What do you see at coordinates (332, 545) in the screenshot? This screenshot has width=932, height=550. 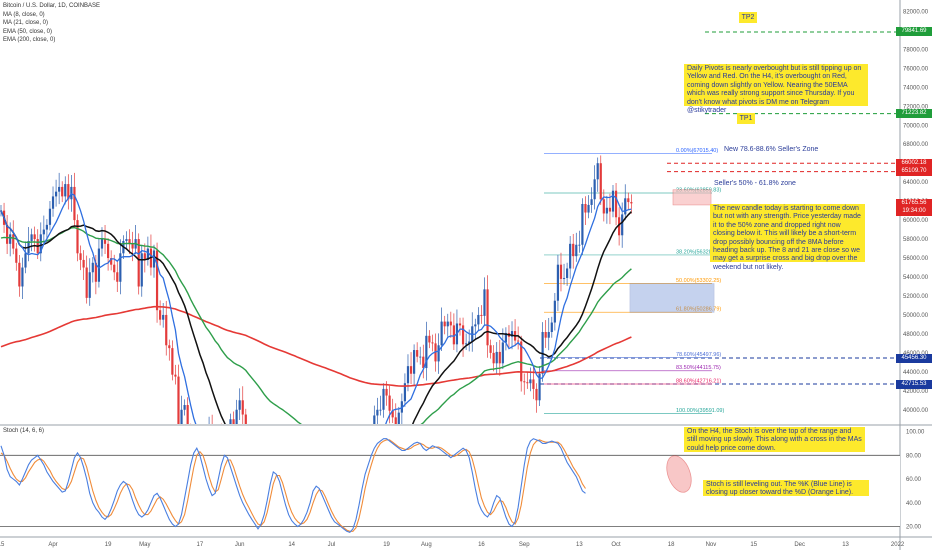 I see `time-tick-label: Jul` at bounding box center [332, 545].